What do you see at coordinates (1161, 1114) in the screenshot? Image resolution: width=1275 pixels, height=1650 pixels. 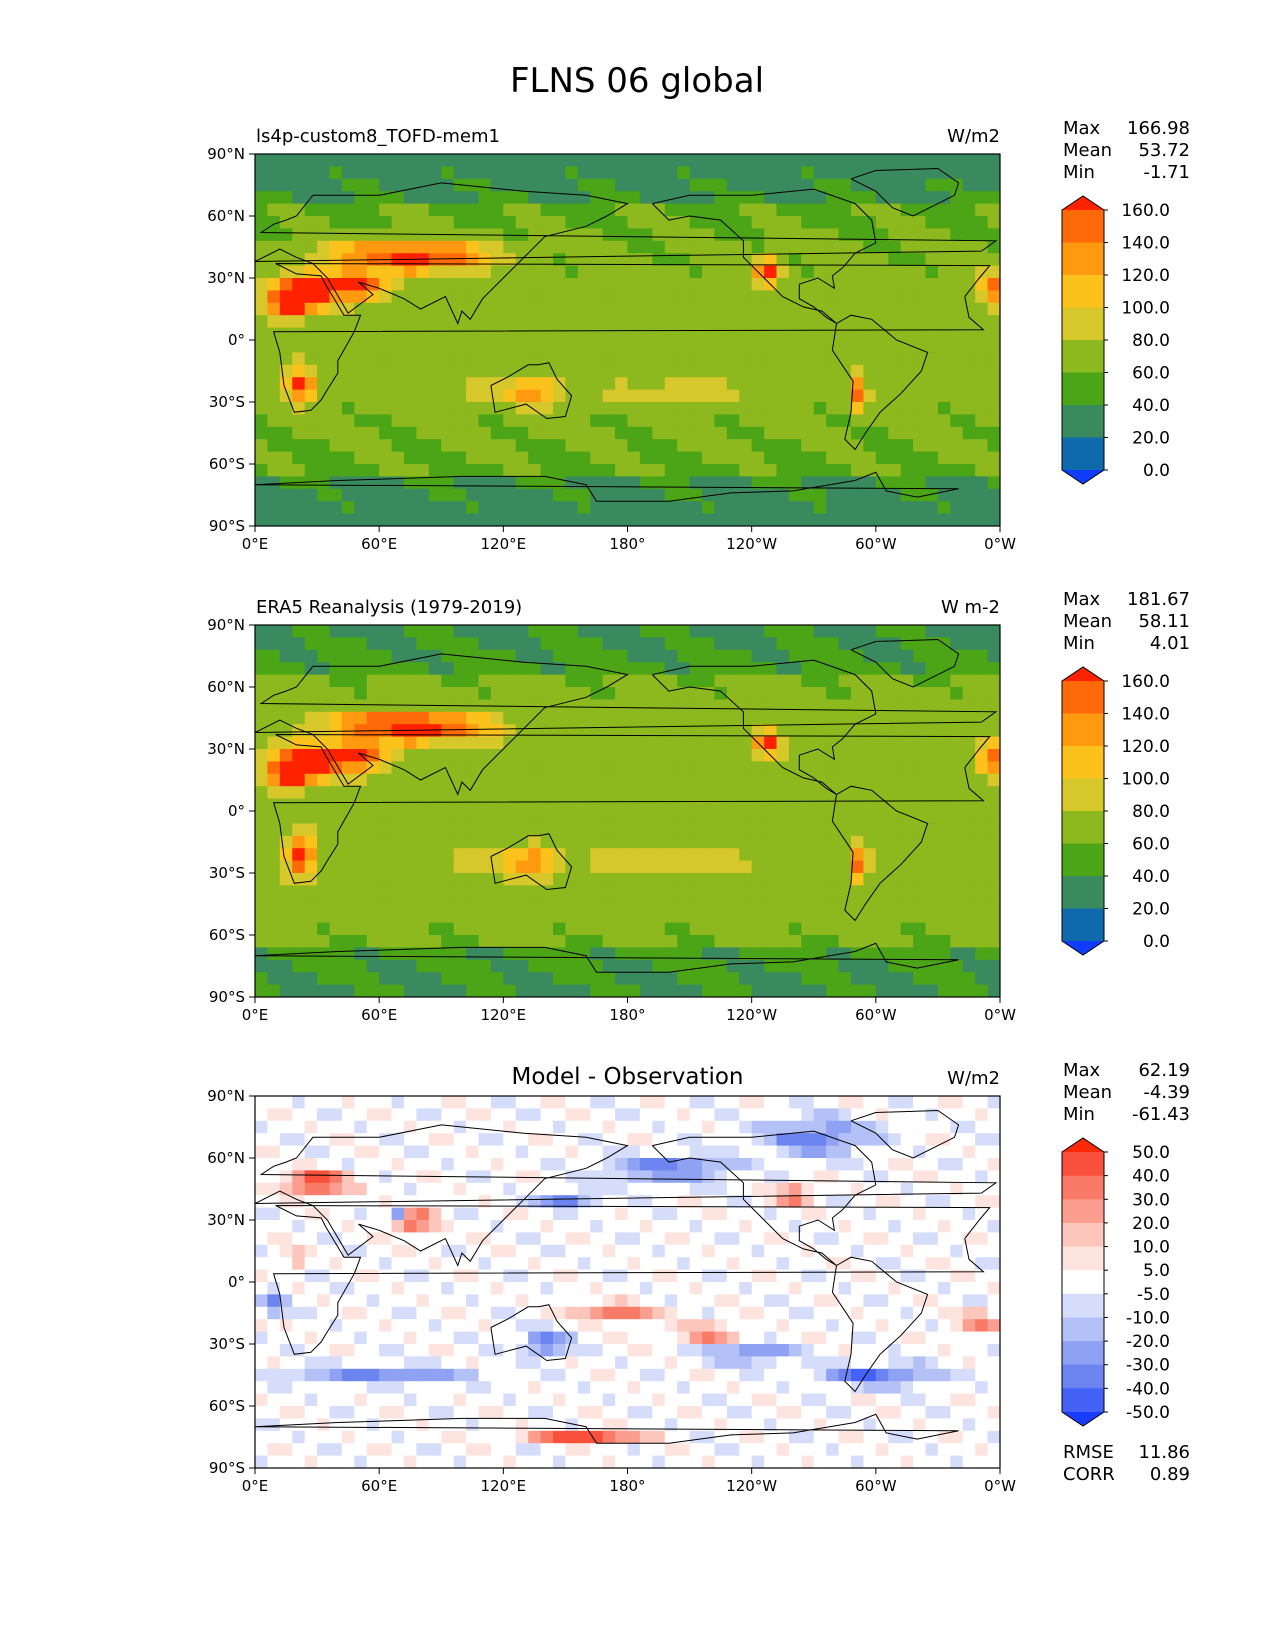 I see `stat-value: -61.43` at bounding box center [1161, 1114].